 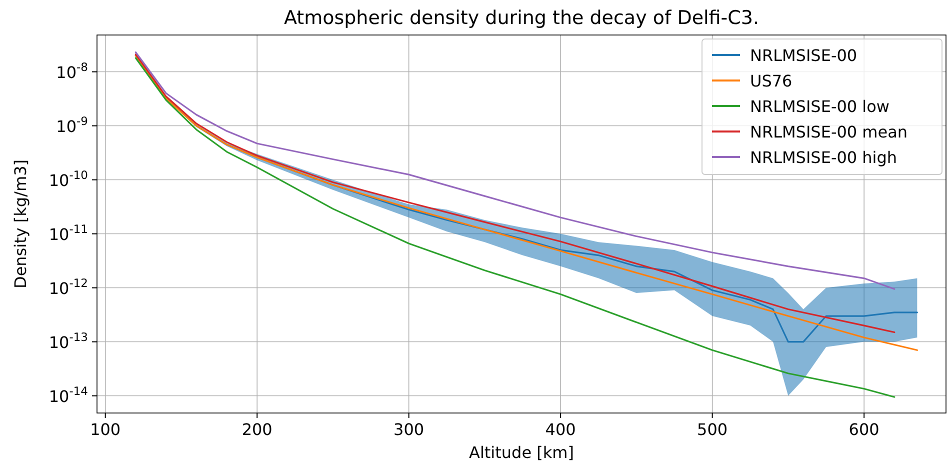 What do you see at coordinates (72, 125) in the screenshot?
I see `y-tick-label: 10$^{-9}$` at bounding box center [72, 125].